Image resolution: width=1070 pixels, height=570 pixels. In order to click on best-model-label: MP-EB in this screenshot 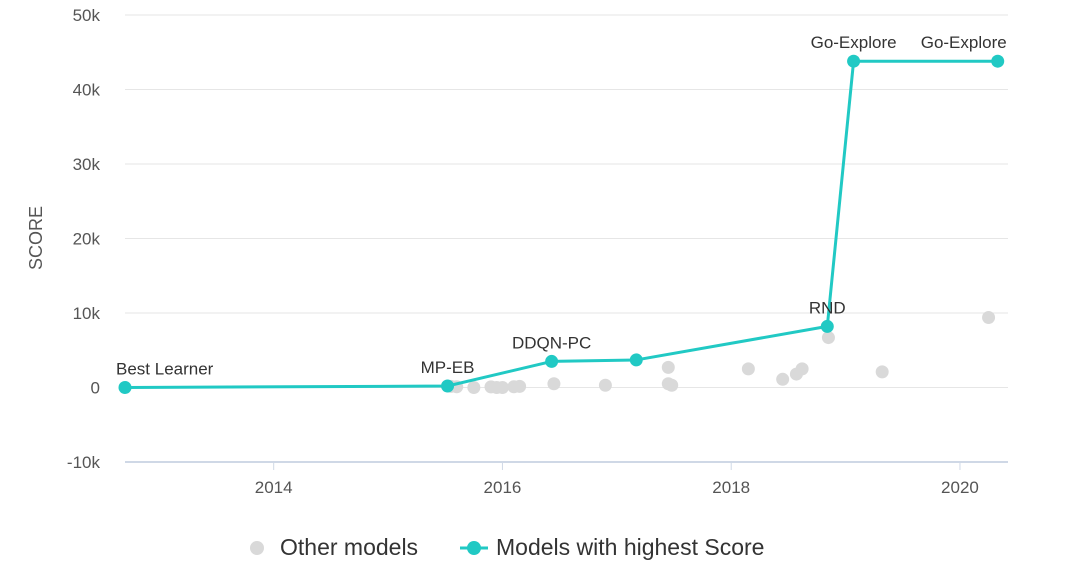, I will do `click(448, 367)`.